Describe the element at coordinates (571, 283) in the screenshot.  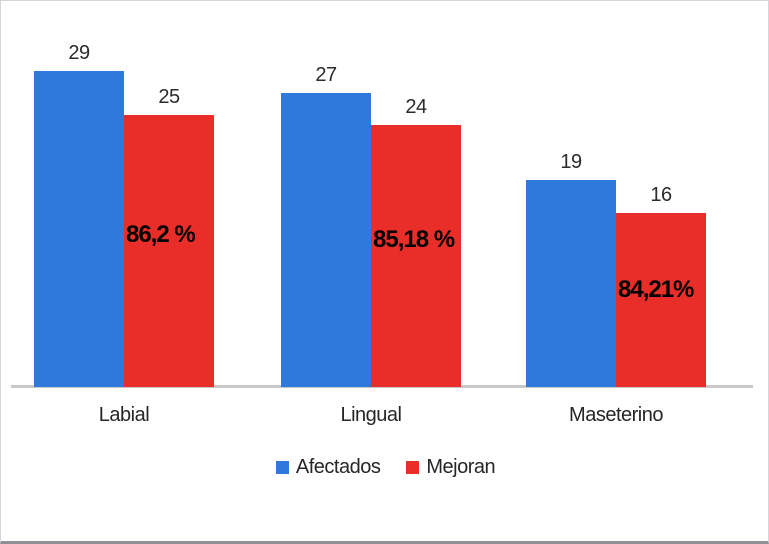
I see `bar-afectados-maseterino` at that location.